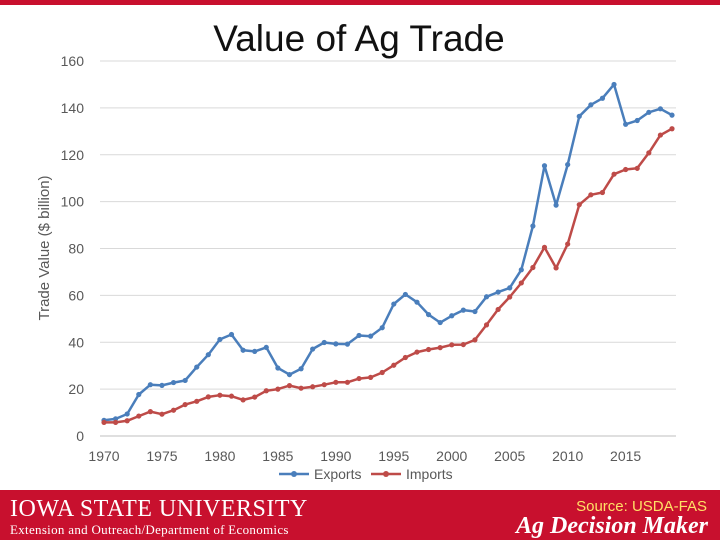  I want to click on legend: Exports Imports, so click(366, 474).